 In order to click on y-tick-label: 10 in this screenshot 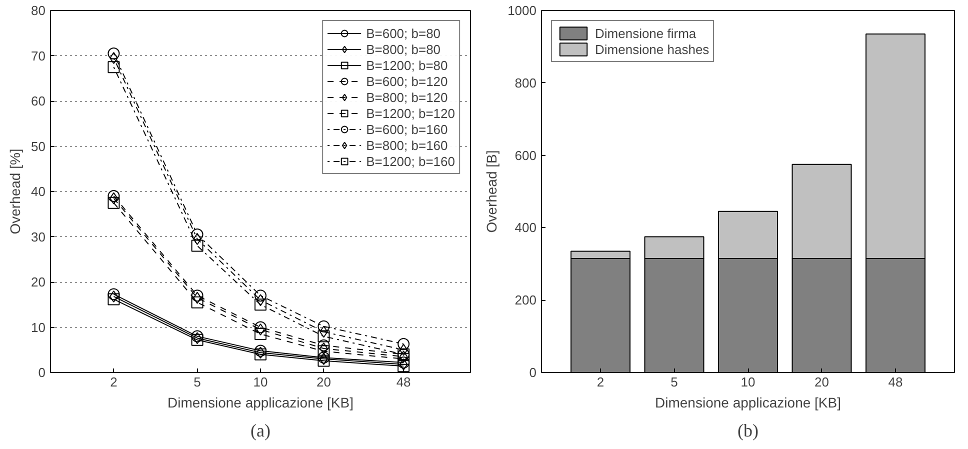, I will do `click(38, 327)`.